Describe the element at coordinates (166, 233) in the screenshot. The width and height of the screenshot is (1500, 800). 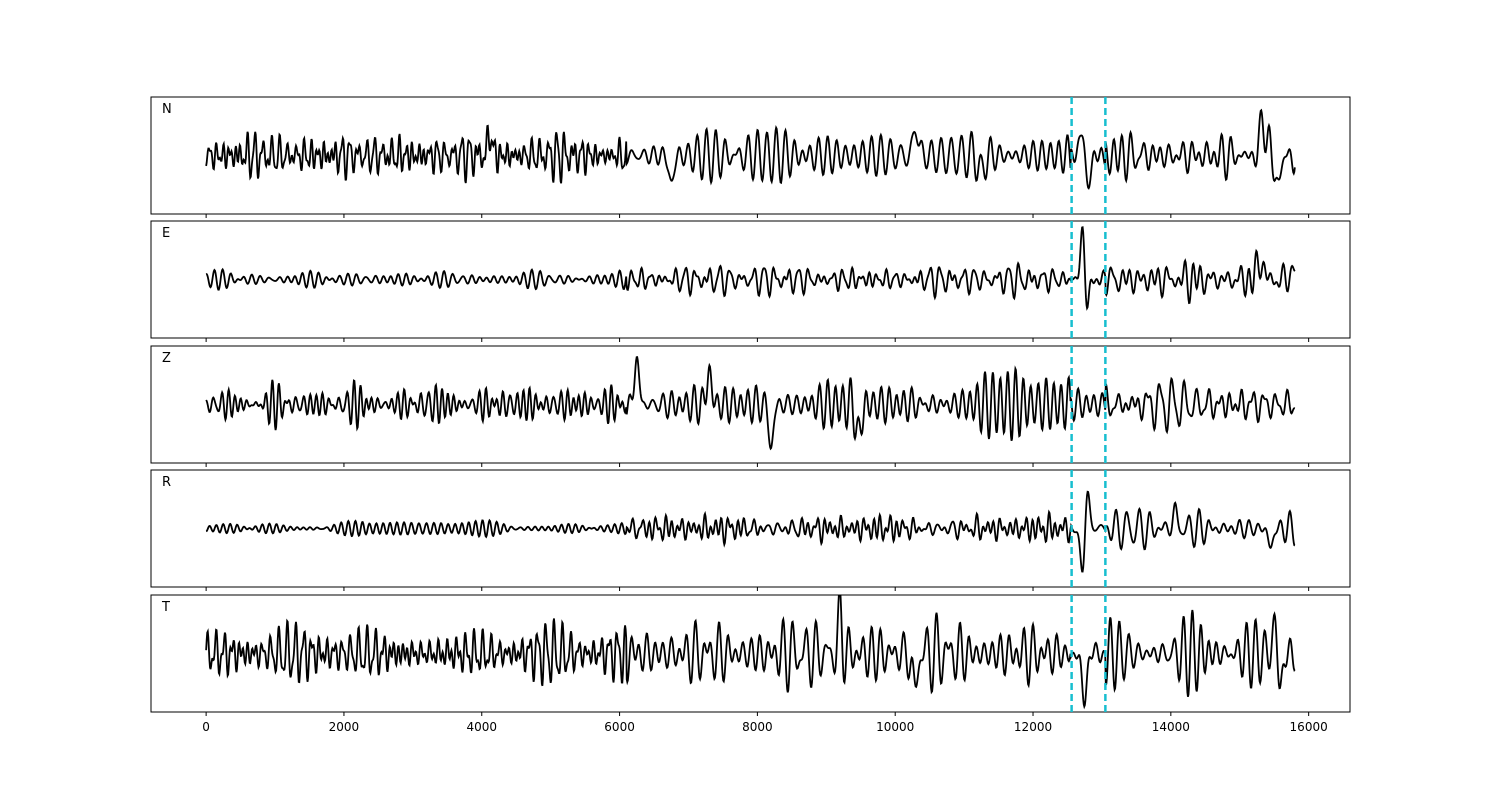
I see `panel-label: E` at that location.